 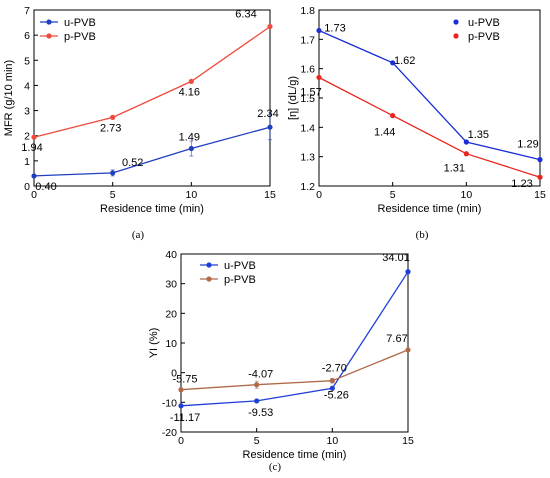 I want to click on data-label: 1.62, so click(x=404, y=61).